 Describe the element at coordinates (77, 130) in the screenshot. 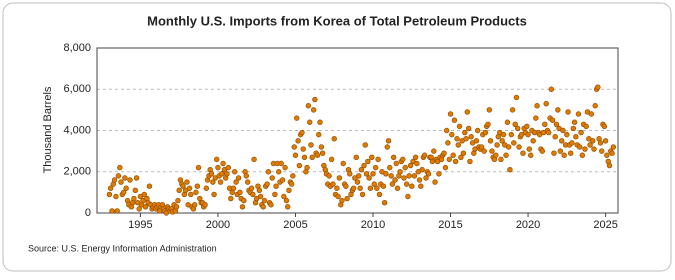

I see `y-tick-label: 4,000` at that location.